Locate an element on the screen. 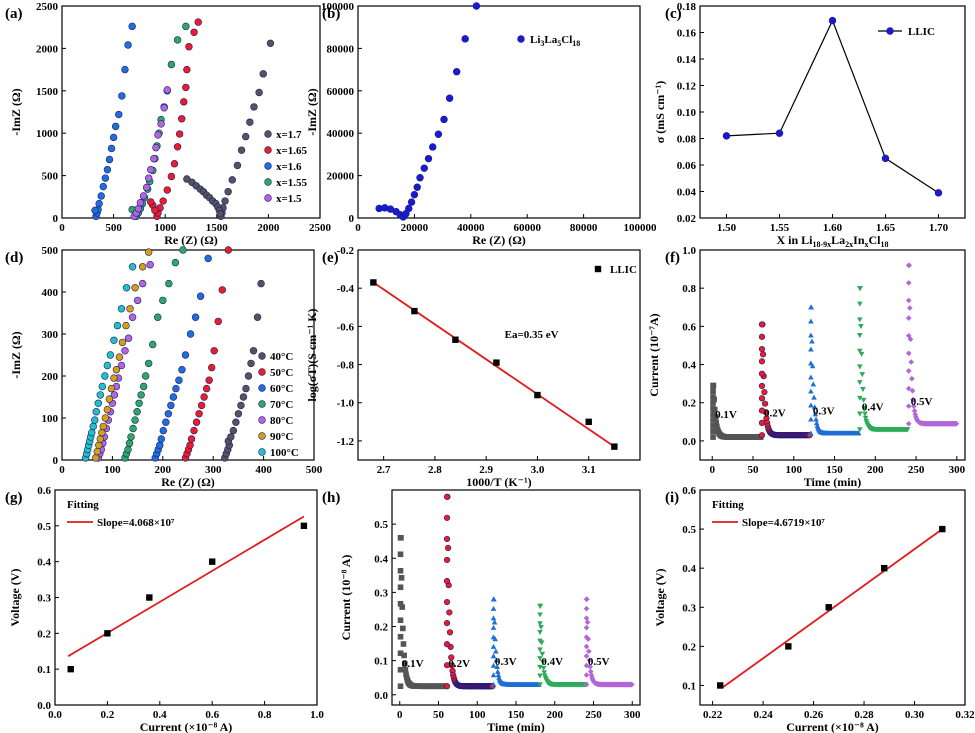 The width and height of the screenshot is (975, 733). y-tick-label: 0 is located at coordinates (352, 219).